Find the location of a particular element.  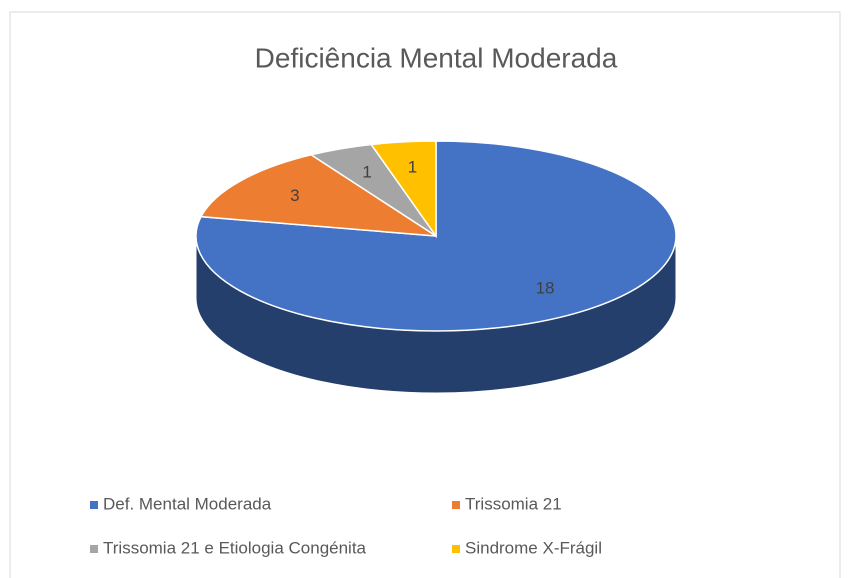

legend-label: Def. Mental Moderada is located at coordinates (187, 503).